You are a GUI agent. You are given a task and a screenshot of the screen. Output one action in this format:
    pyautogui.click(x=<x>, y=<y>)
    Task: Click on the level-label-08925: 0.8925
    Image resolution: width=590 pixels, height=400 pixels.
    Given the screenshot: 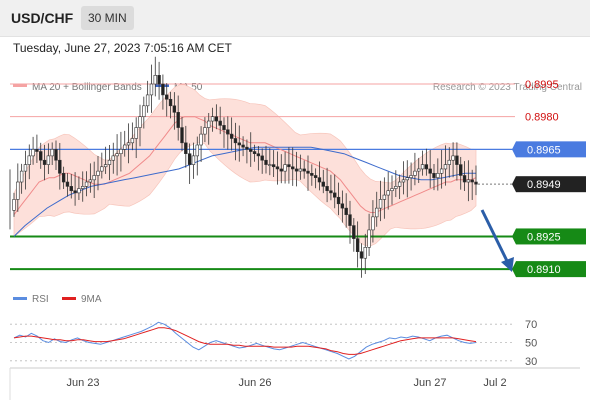 What is the action you would take?
    pyautogui.click(x=544, y=237)
    